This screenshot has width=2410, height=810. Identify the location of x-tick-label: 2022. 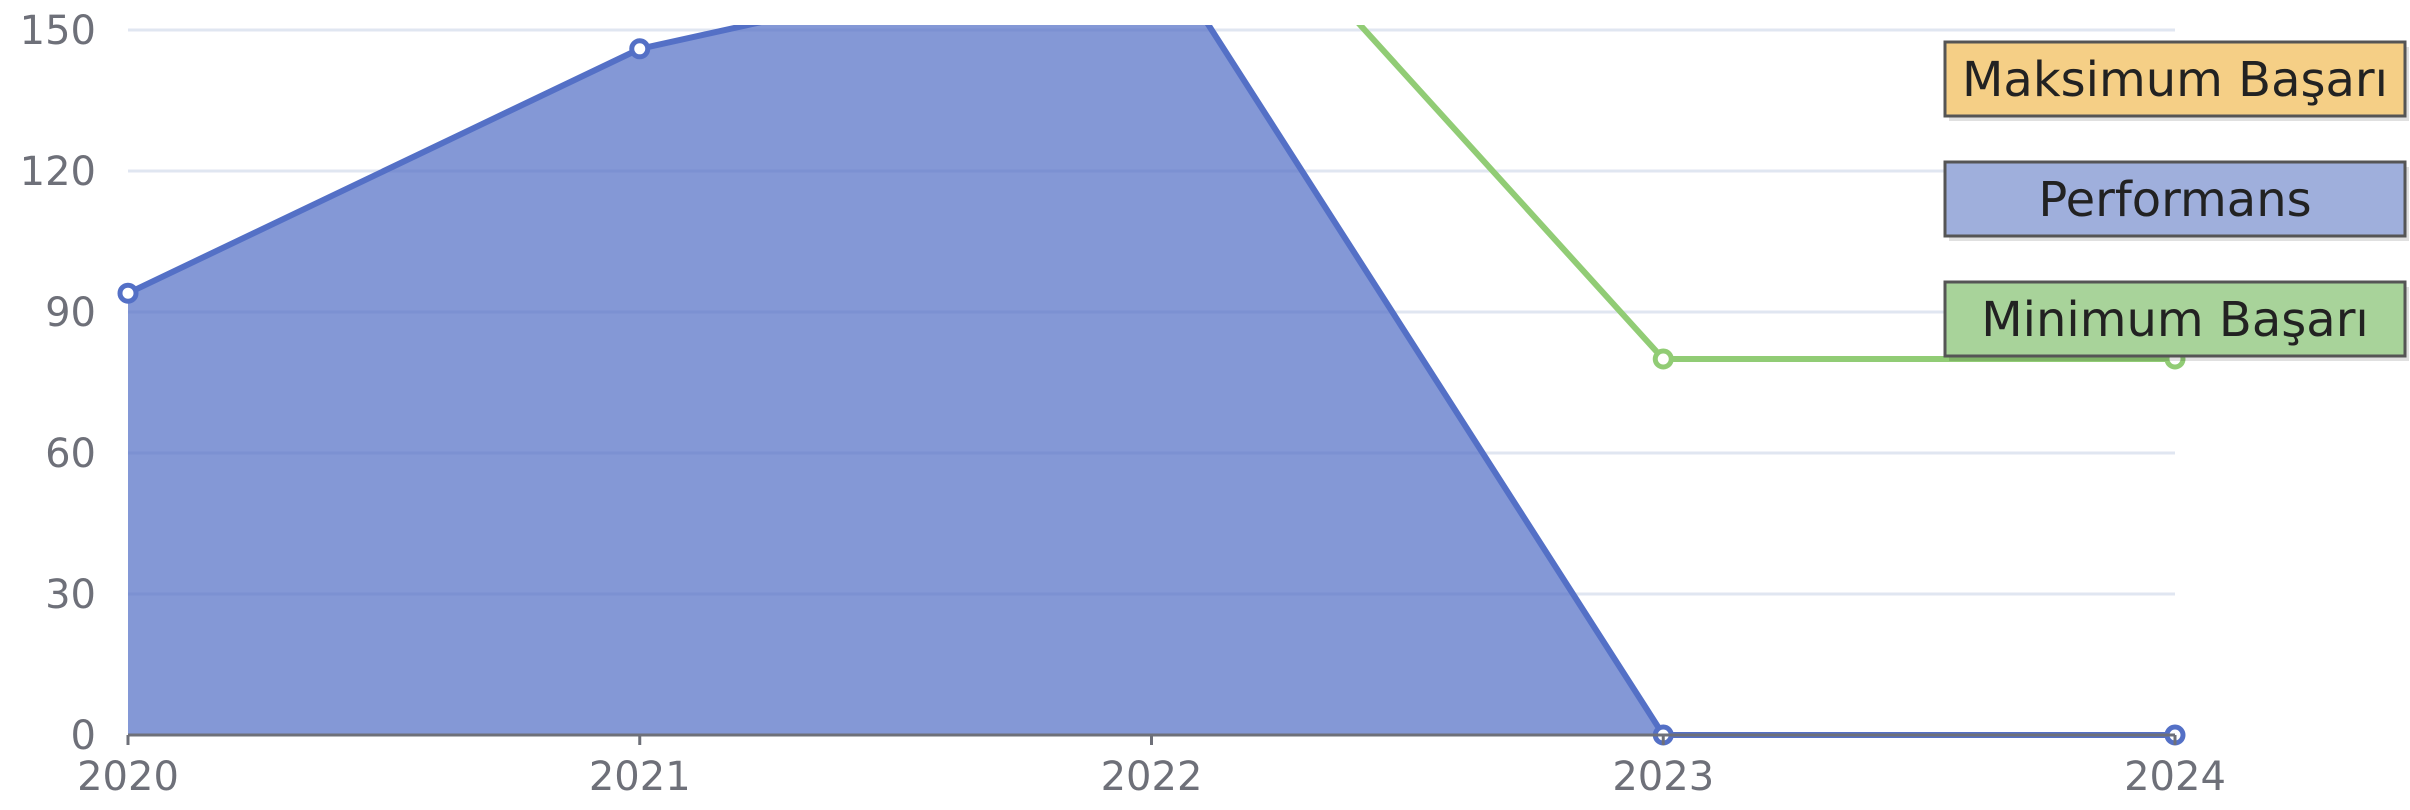
(1152, 777).